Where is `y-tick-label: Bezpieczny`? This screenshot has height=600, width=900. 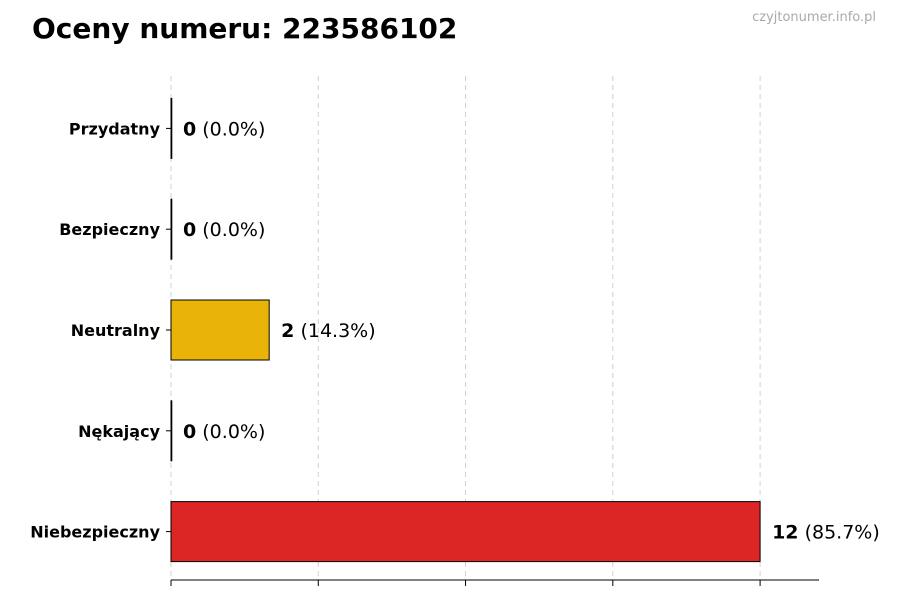 y-tick-label: Bezpieczny is located at coordinates (109, 229).